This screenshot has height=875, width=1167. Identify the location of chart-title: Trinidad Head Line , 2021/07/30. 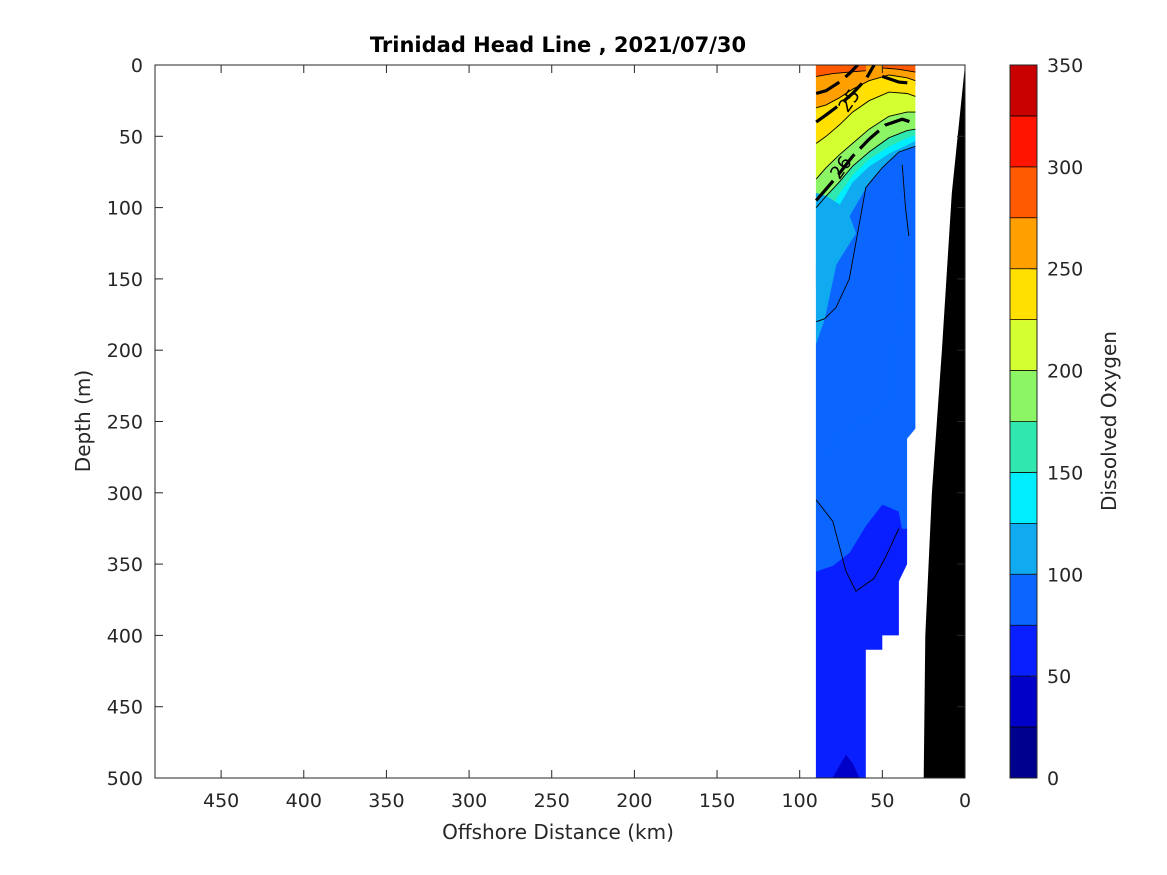
(558, 45).